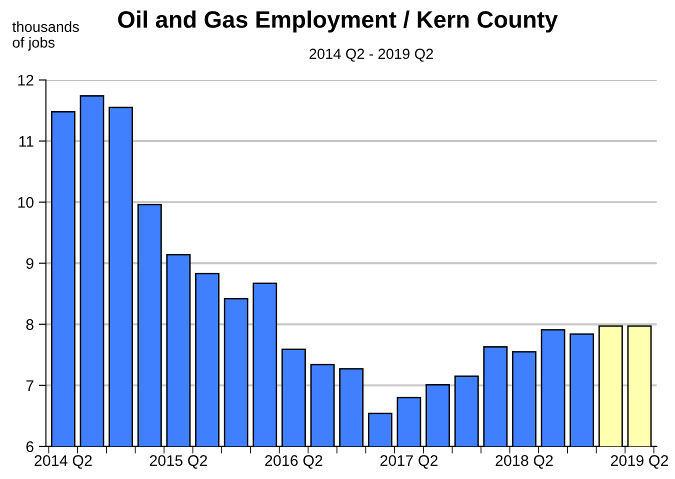  I want to click on x-tick-label: 2018 Q2, so click(524, 462).